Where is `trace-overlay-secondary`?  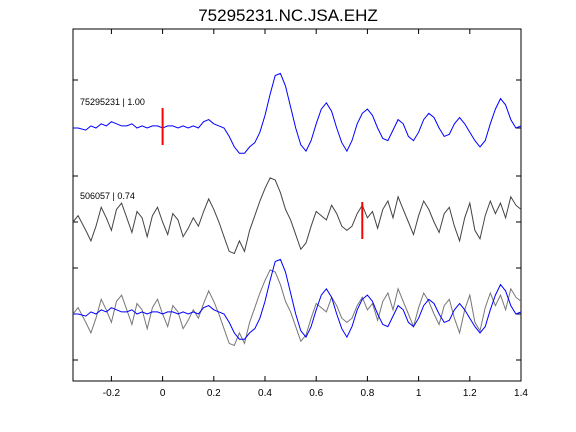 trace-overlay-secondary is located at coordinates (297, 308).